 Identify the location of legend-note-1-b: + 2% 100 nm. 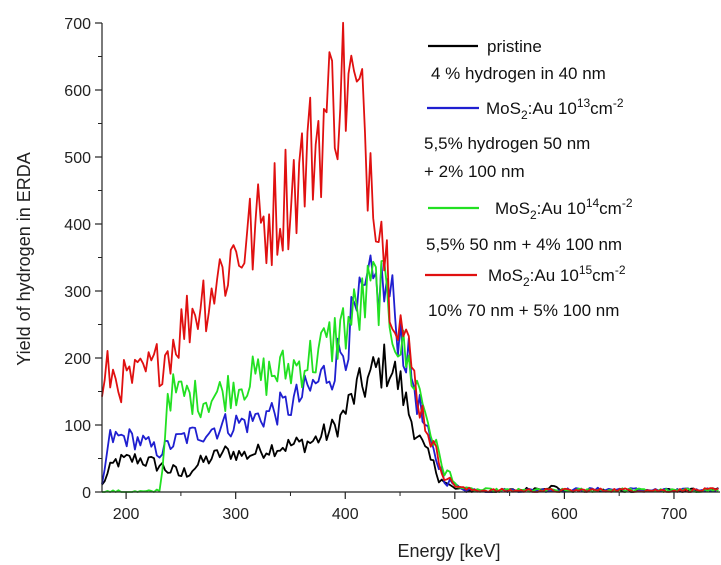
(474, 171).